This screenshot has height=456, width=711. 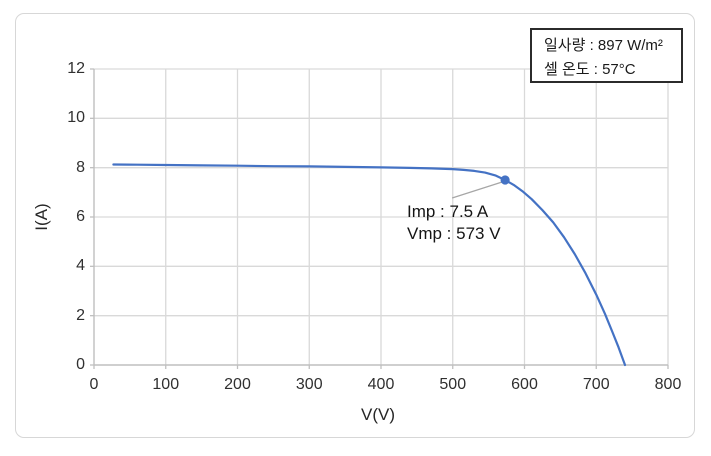 What do you see at coordinates (606, 55) in the screenshot?
I see `conditions-legend: 일사량 : 897 W/m² 셀 온도 : 57°C` at bounding box center [606, 55].